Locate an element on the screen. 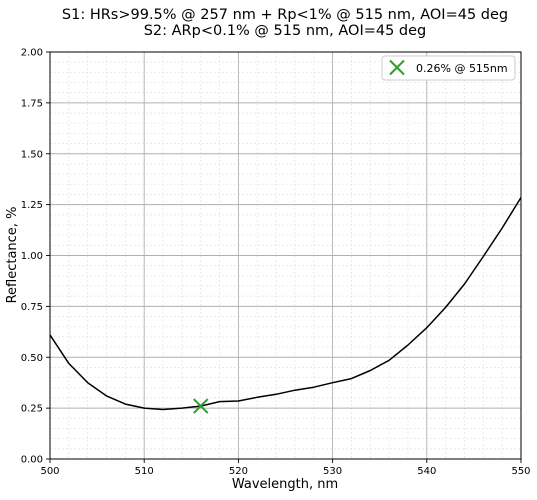 This screenshot has height=500, width=537. x-tick-label: 530 is located at coordinates (332, 471).